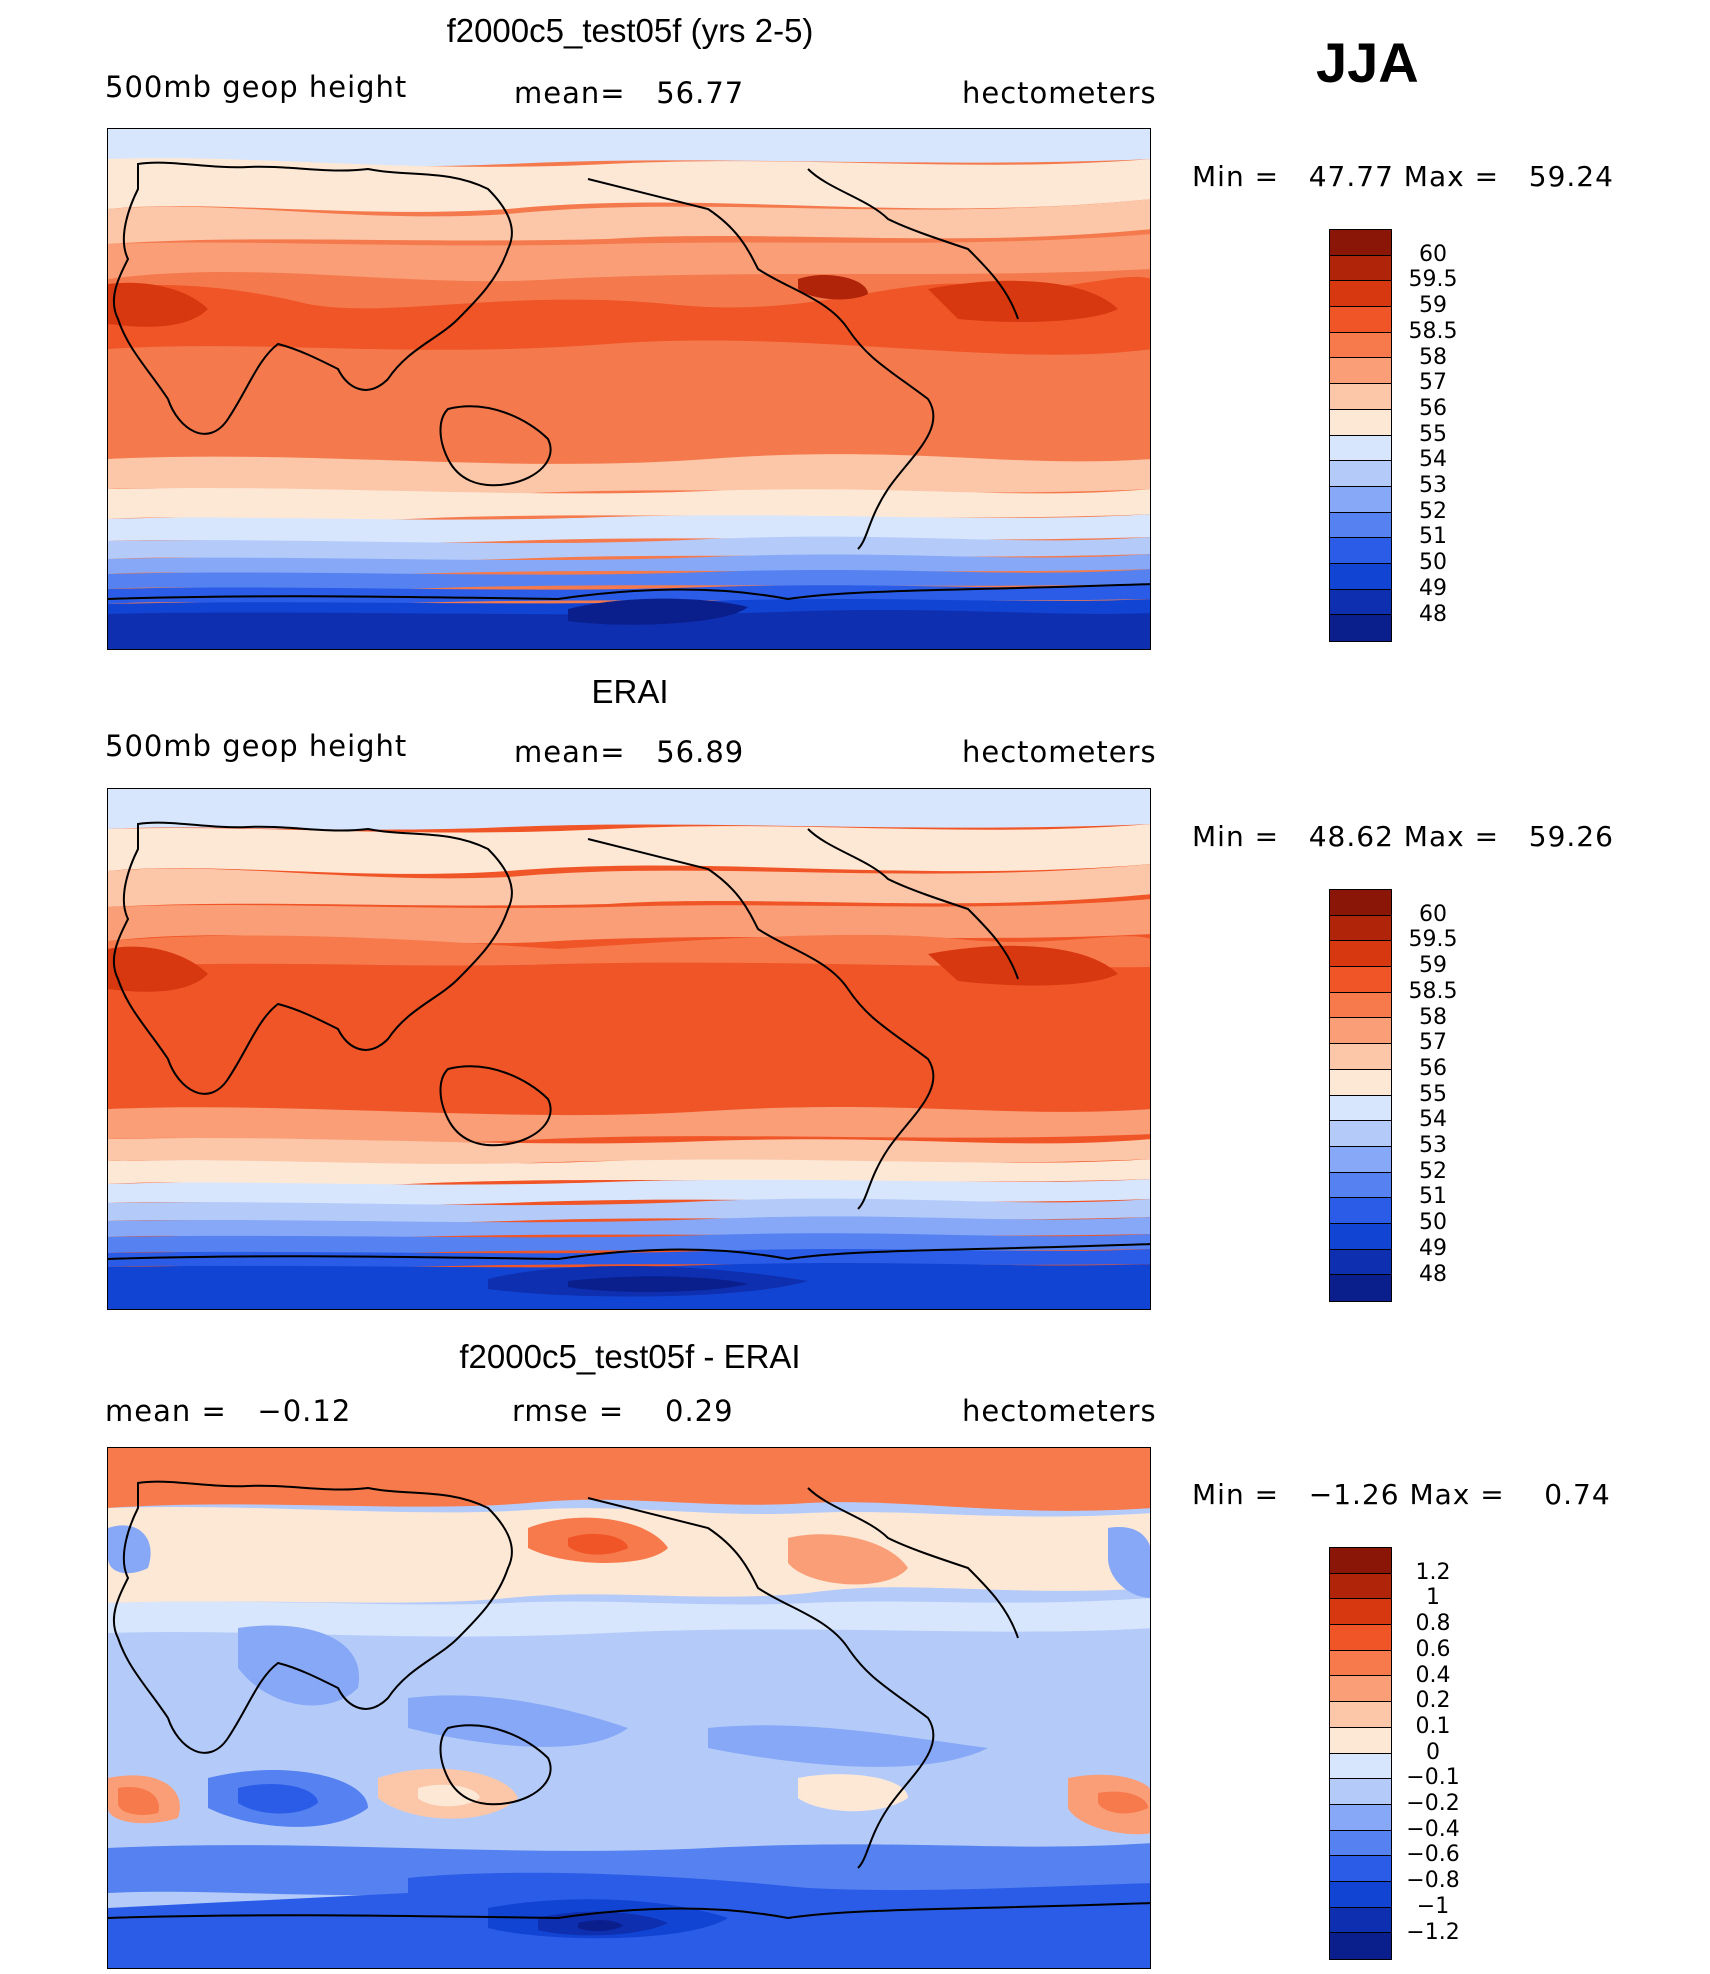 This screenshot has width=1710, height=1974. I want to click on panel-1-min-max: Min = 47.77 Max = 59.24, so click(1403, 176).